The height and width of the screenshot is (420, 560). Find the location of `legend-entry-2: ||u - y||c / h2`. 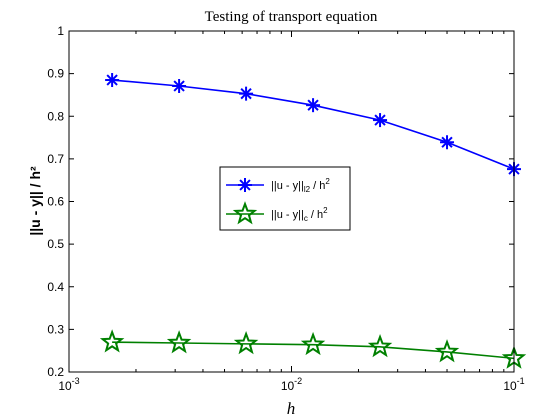

legend-entry-2: ||u - y||c / h2 is located at coordinates (277, 213).